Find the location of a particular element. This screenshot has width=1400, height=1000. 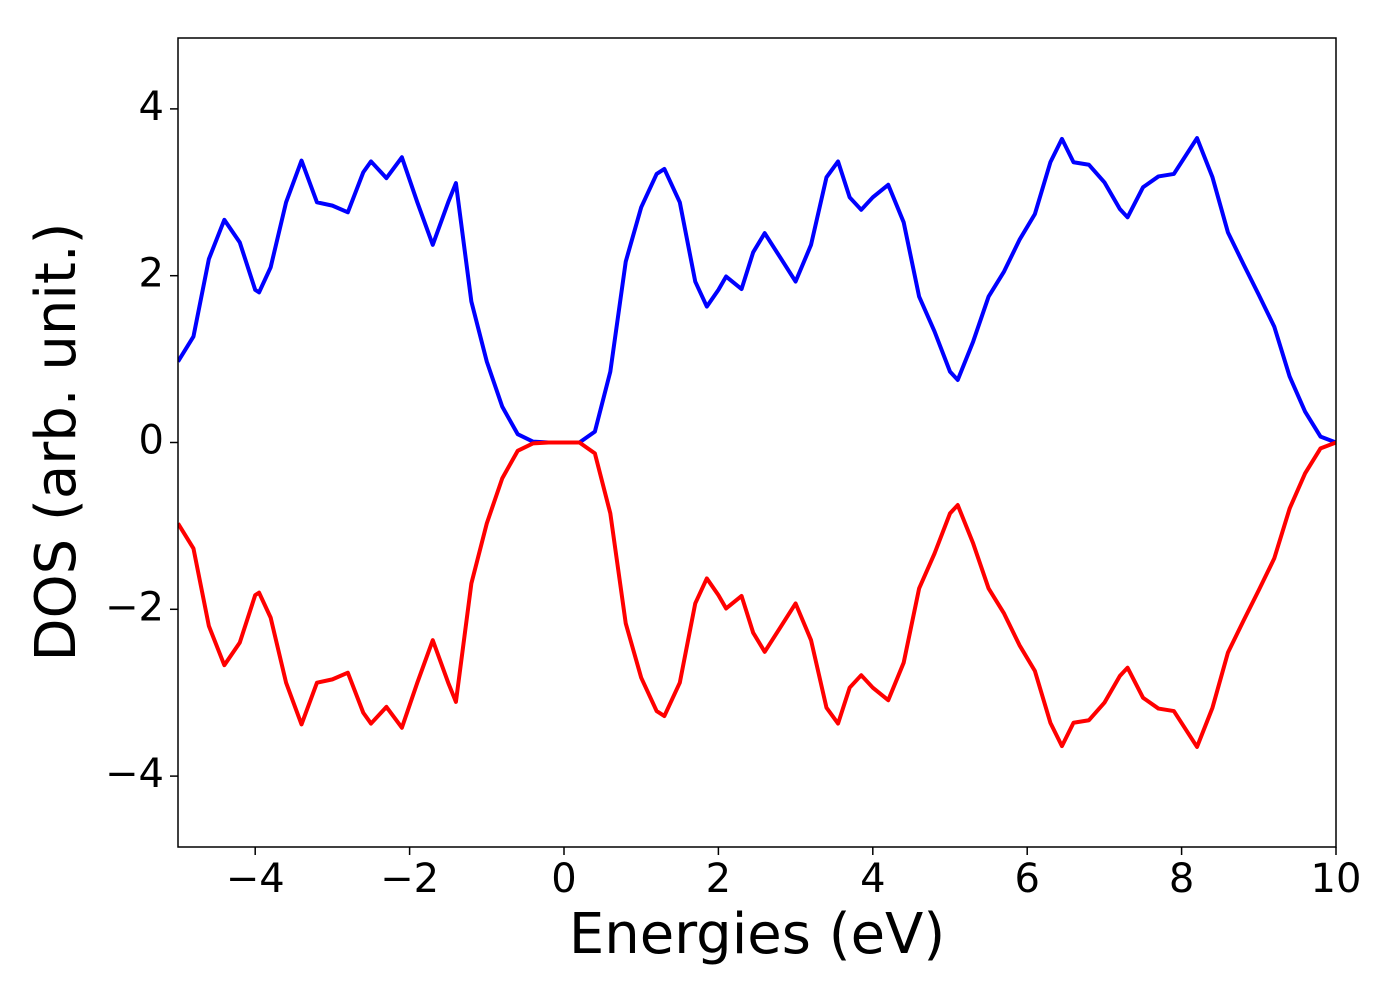

y-tick-label: −4 is located at coordinates (134, 774).